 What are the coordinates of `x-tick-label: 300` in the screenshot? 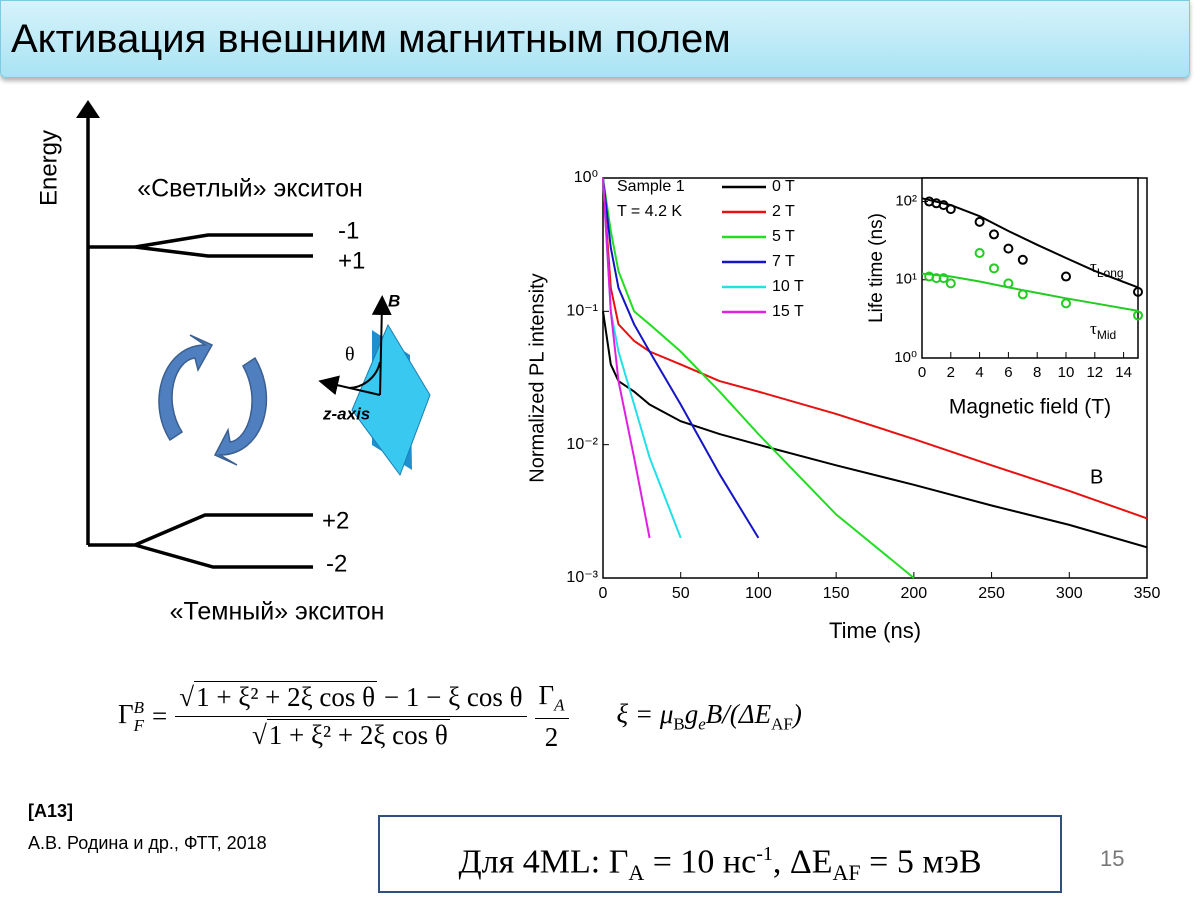 It's located at (1069, 593).